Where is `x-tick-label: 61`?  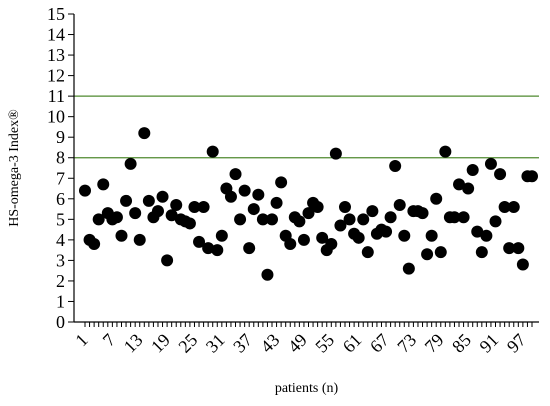
x-tick-label: 61 is located at coordinates (352, 343).